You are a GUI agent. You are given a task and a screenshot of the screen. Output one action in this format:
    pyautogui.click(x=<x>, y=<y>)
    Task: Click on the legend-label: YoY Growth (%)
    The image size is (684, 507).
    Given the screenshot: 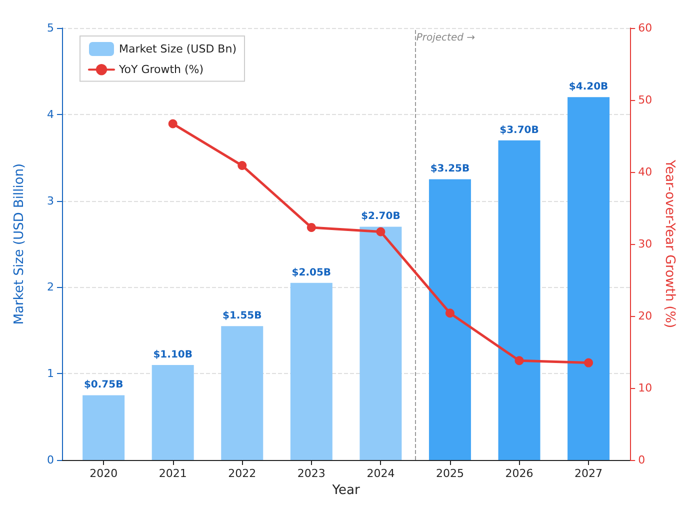 What is the action you would take?
    pyautogui.click(x=161, y=69)
    